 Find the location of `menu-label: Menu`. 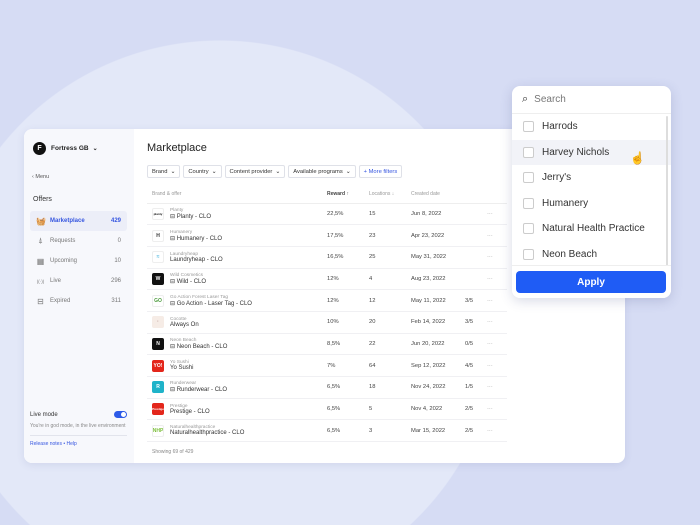

menu-label: Menu is located at coordinates (42, 177).